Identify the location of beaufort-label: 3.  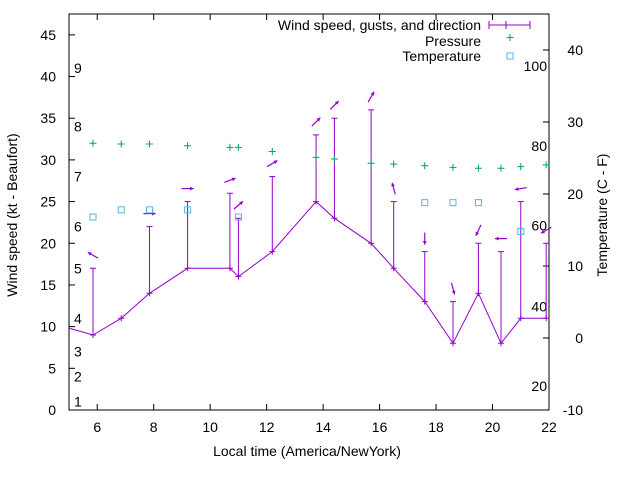
(78, 352).